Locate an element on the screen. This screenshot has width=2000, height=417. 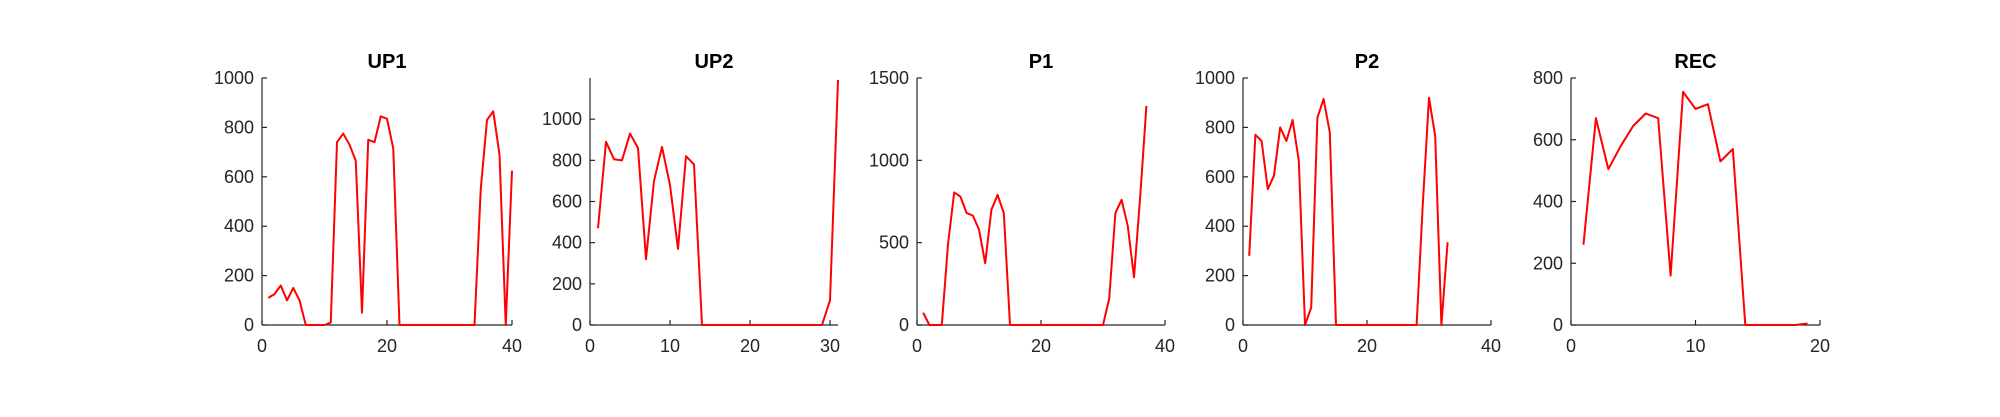
series-line-up2 is located at coordinates (718, 203).